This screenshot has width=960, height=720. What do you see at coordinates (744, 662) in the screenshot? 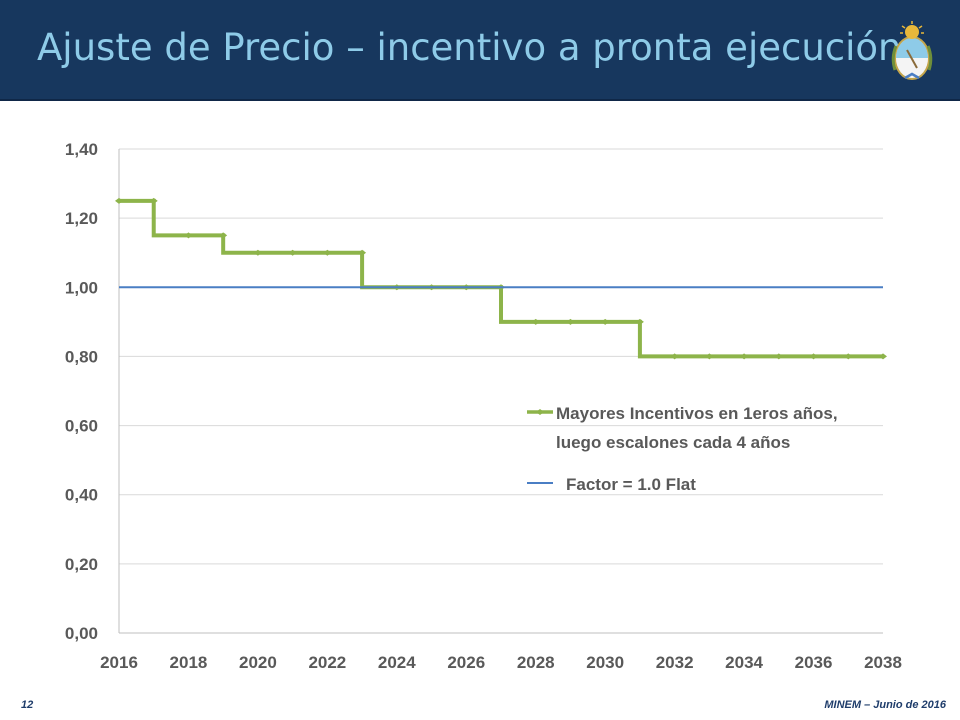
I see `x-tick-label: 2034` at bounding box center [744, 662].